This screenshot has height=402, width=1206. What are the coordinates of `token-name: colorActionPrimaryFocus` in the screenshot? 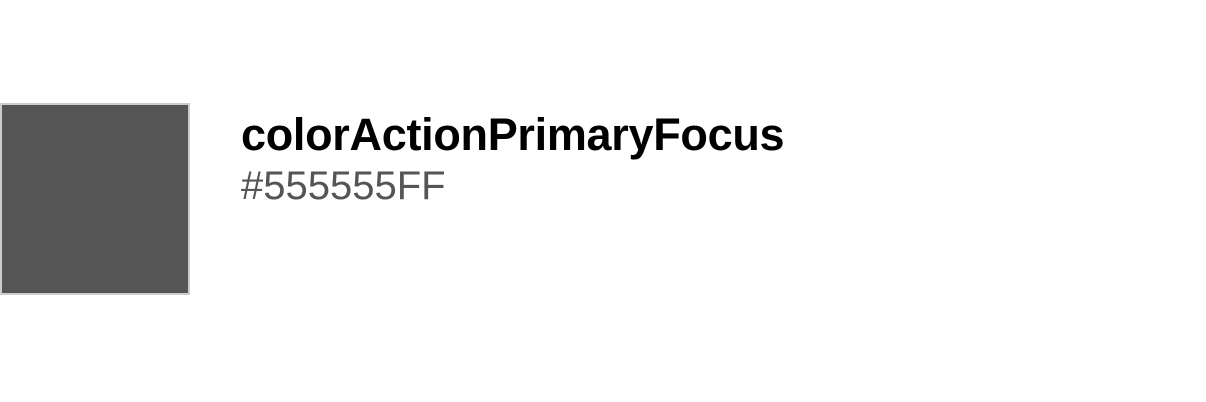 It's located at (513, 134).